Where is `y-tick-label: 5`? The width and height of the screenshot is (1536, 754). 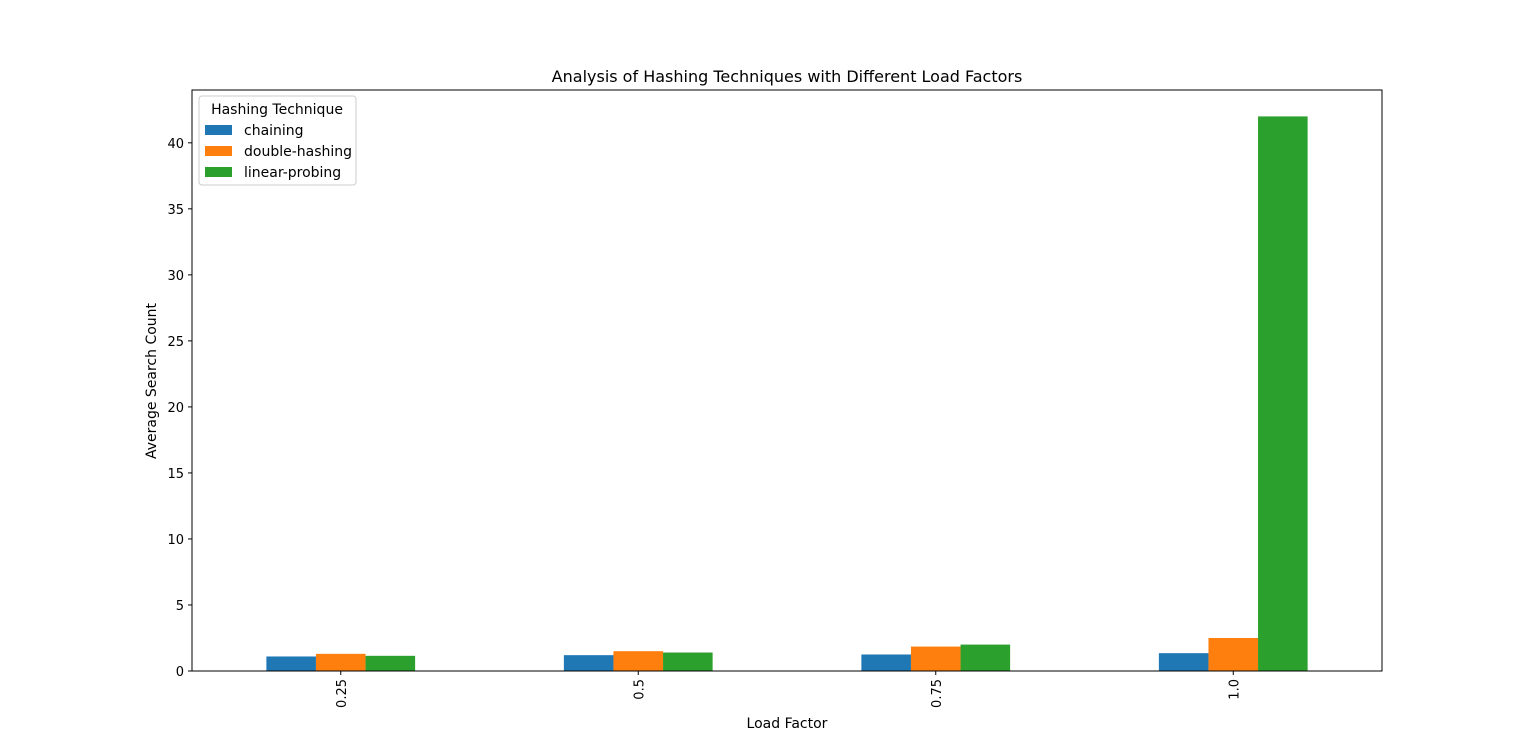
y-tick-label: 5 is located at coordinates (180, 606).